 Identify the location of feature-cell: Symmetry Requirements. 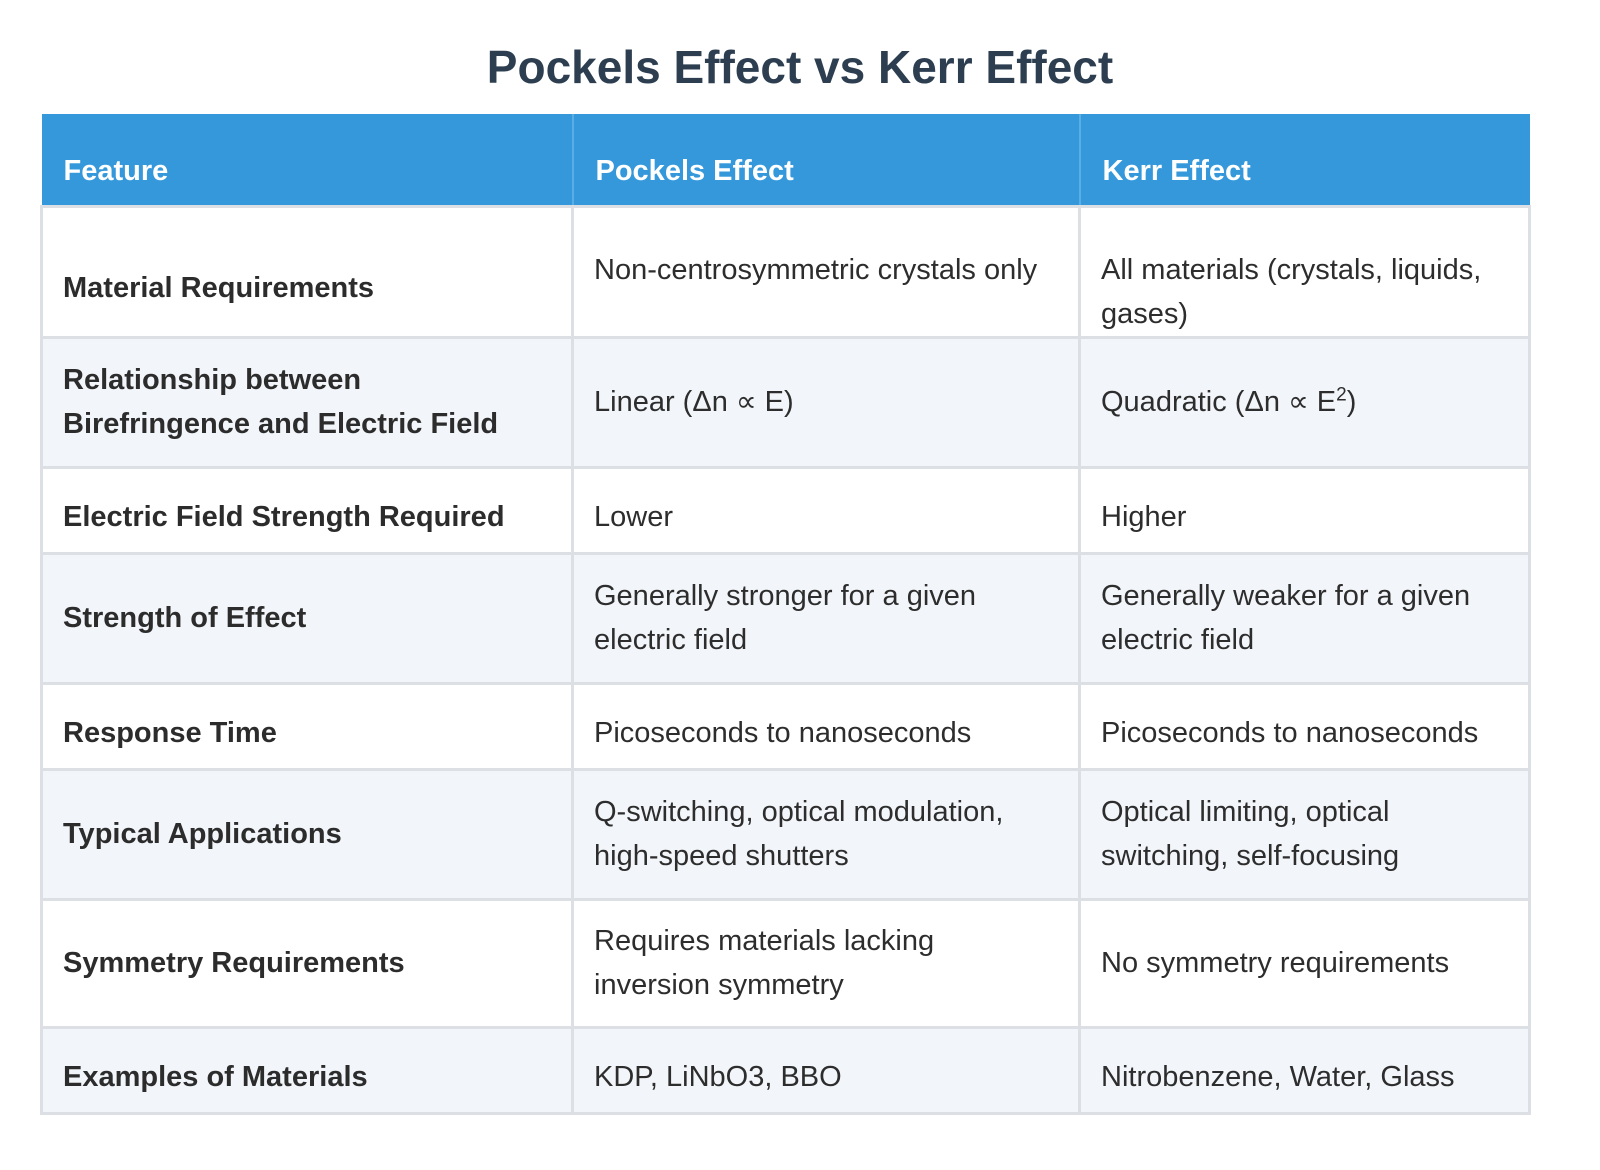
(307, 963).